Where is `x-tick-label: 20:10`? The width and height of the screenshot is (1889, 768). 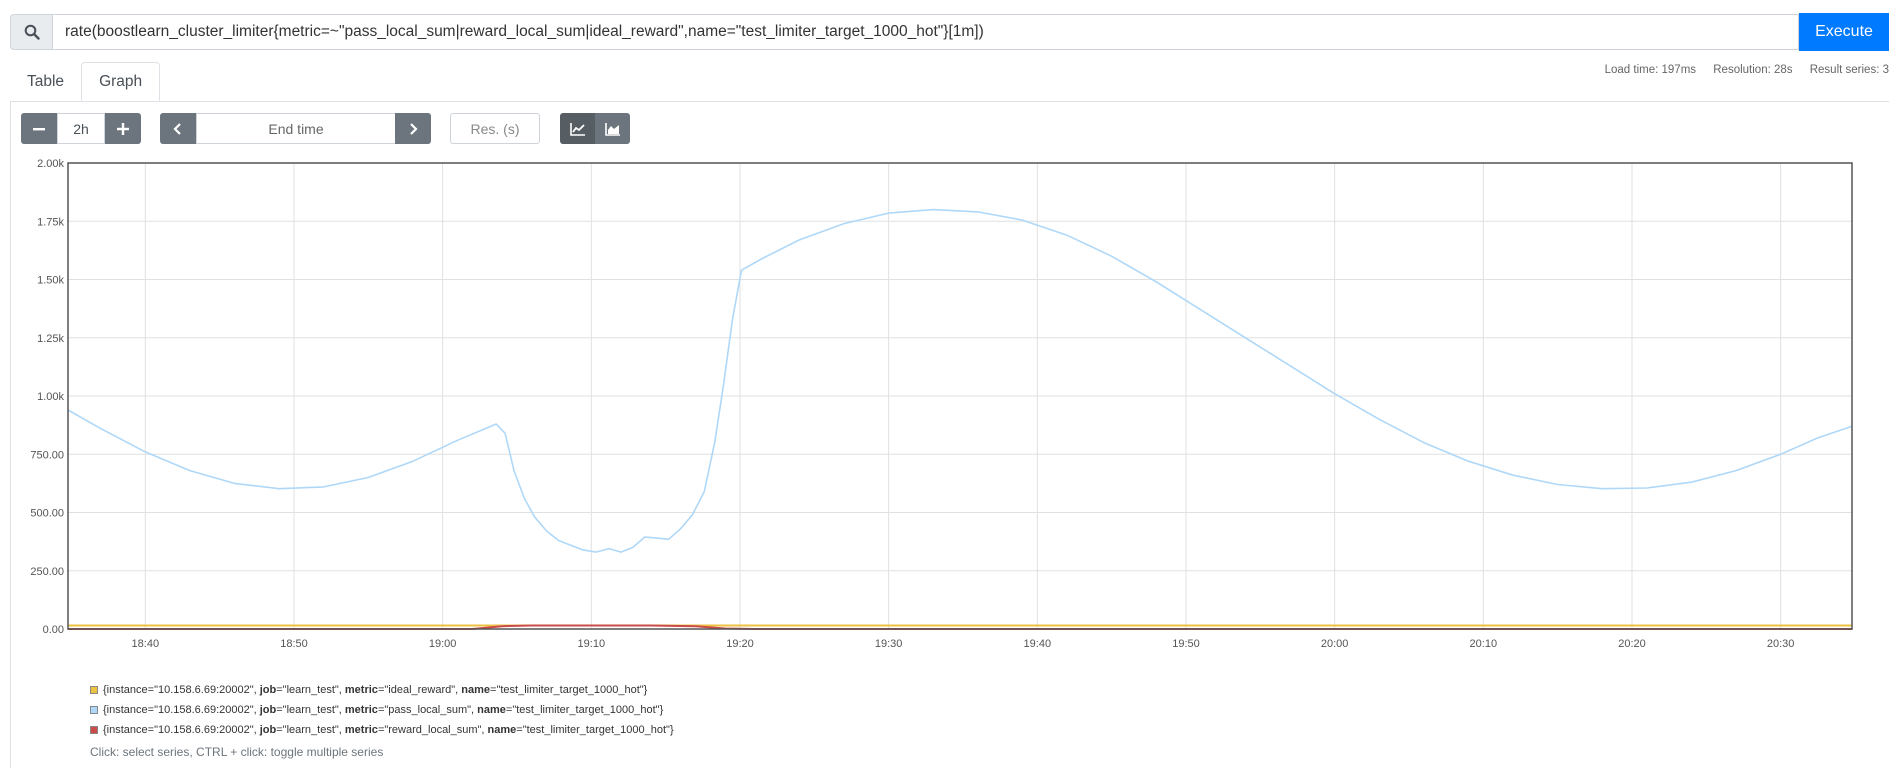 x-tick-label: 20:10 is located at coordinates (1484, 644).